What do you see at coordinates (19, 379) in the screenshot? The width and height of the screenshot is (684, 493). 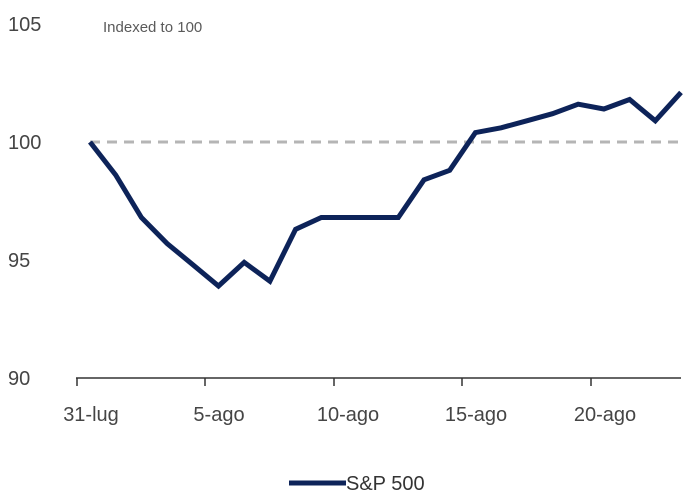 I see `y-tick-label-90: 90` at bounding box center [19, 379].